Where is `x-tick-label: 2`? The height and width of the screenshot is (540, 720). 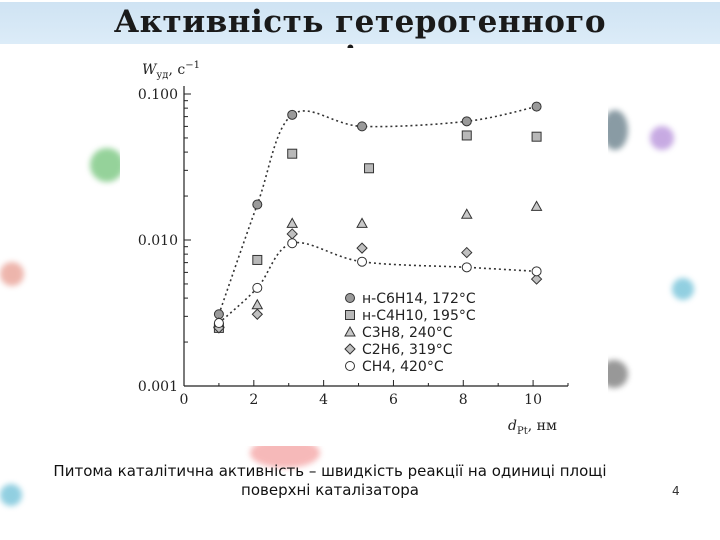 x-tick-label: 2 is located at coordinates (253, 400).